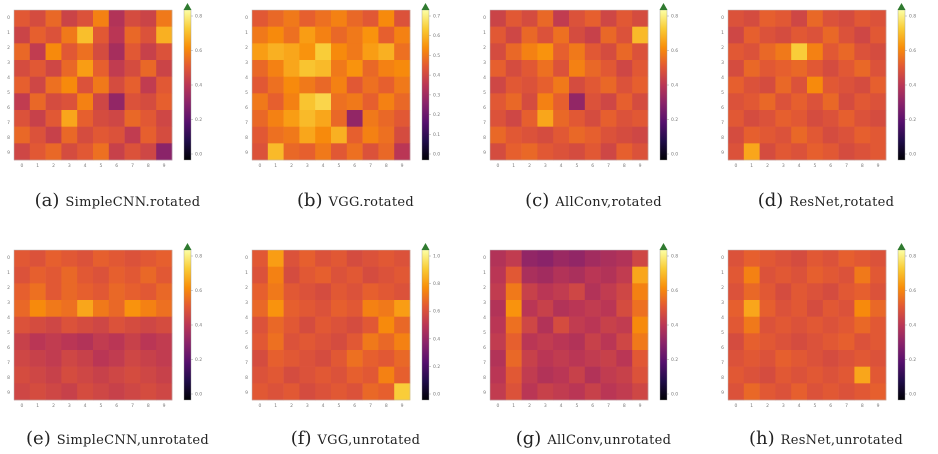 The image size is (938, 454). Describe the element at coordinates (8, 138) in the screenshot. I see `y-tick-label: 8` at that location.